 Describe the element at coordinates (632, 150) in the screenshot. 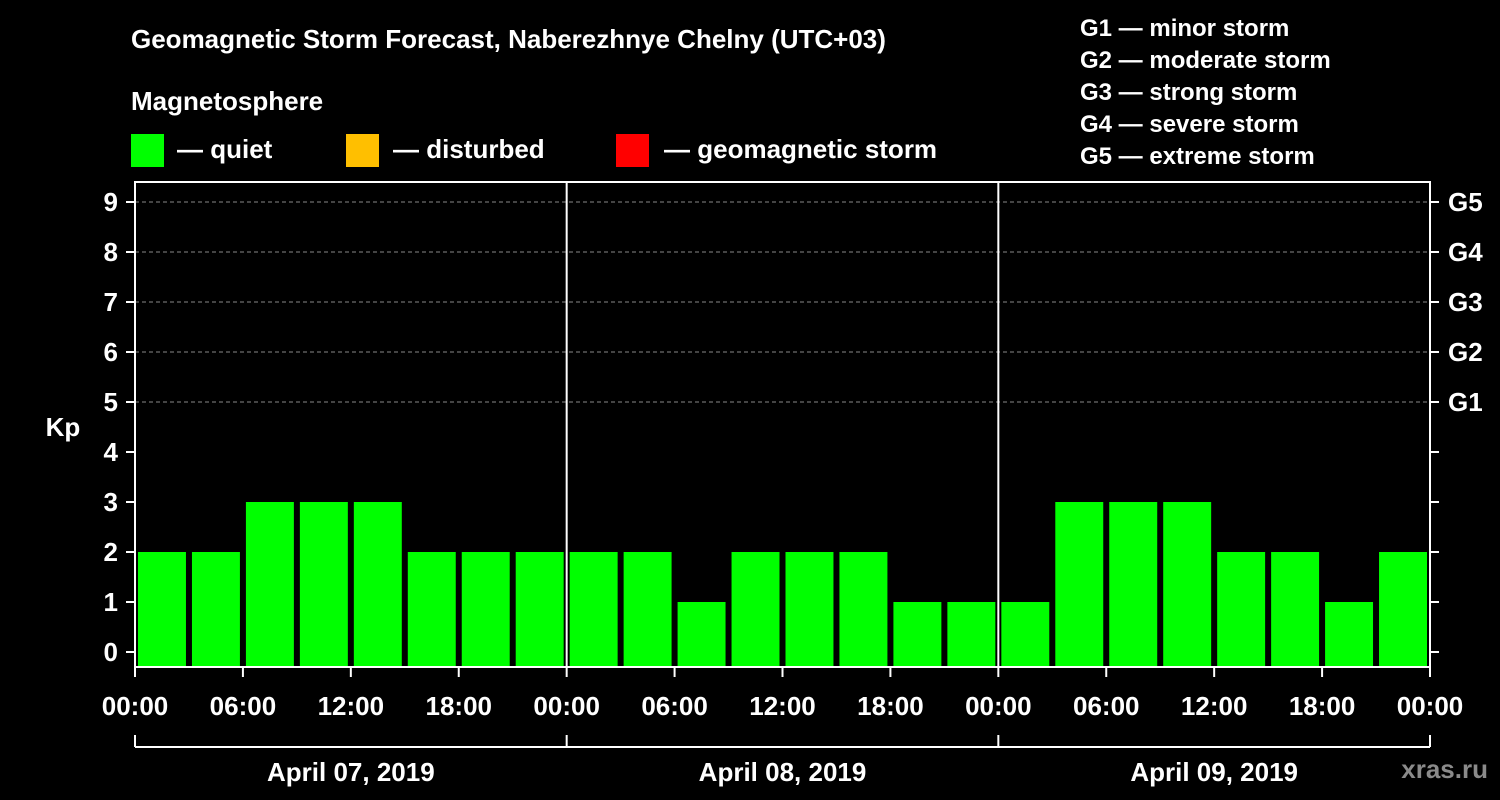

I see `legend-swatch-storm` at that location.